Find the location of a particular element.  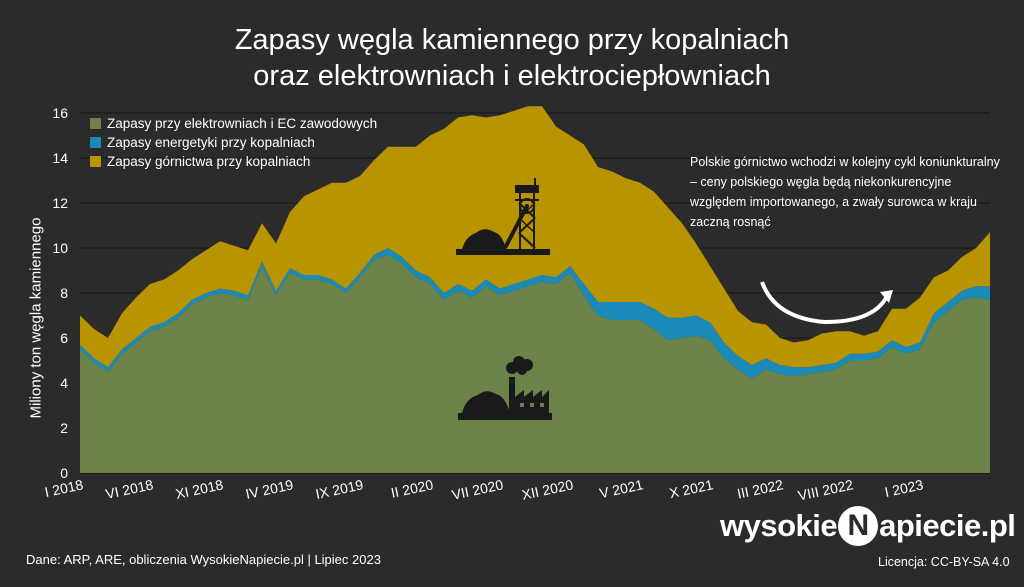

x-tick-label: XI 2018 is located at coordinates (199, 489).